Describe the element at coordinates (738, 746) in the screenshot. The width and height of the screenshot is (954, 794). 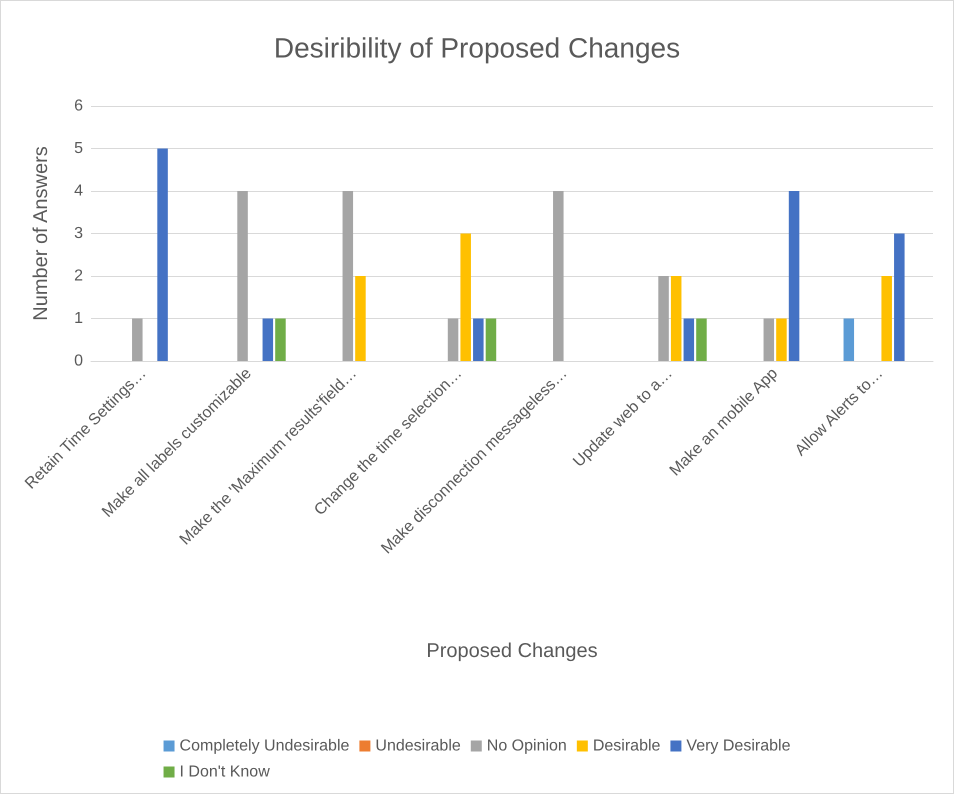
I see `legend-label: Very Desirable` at that location.